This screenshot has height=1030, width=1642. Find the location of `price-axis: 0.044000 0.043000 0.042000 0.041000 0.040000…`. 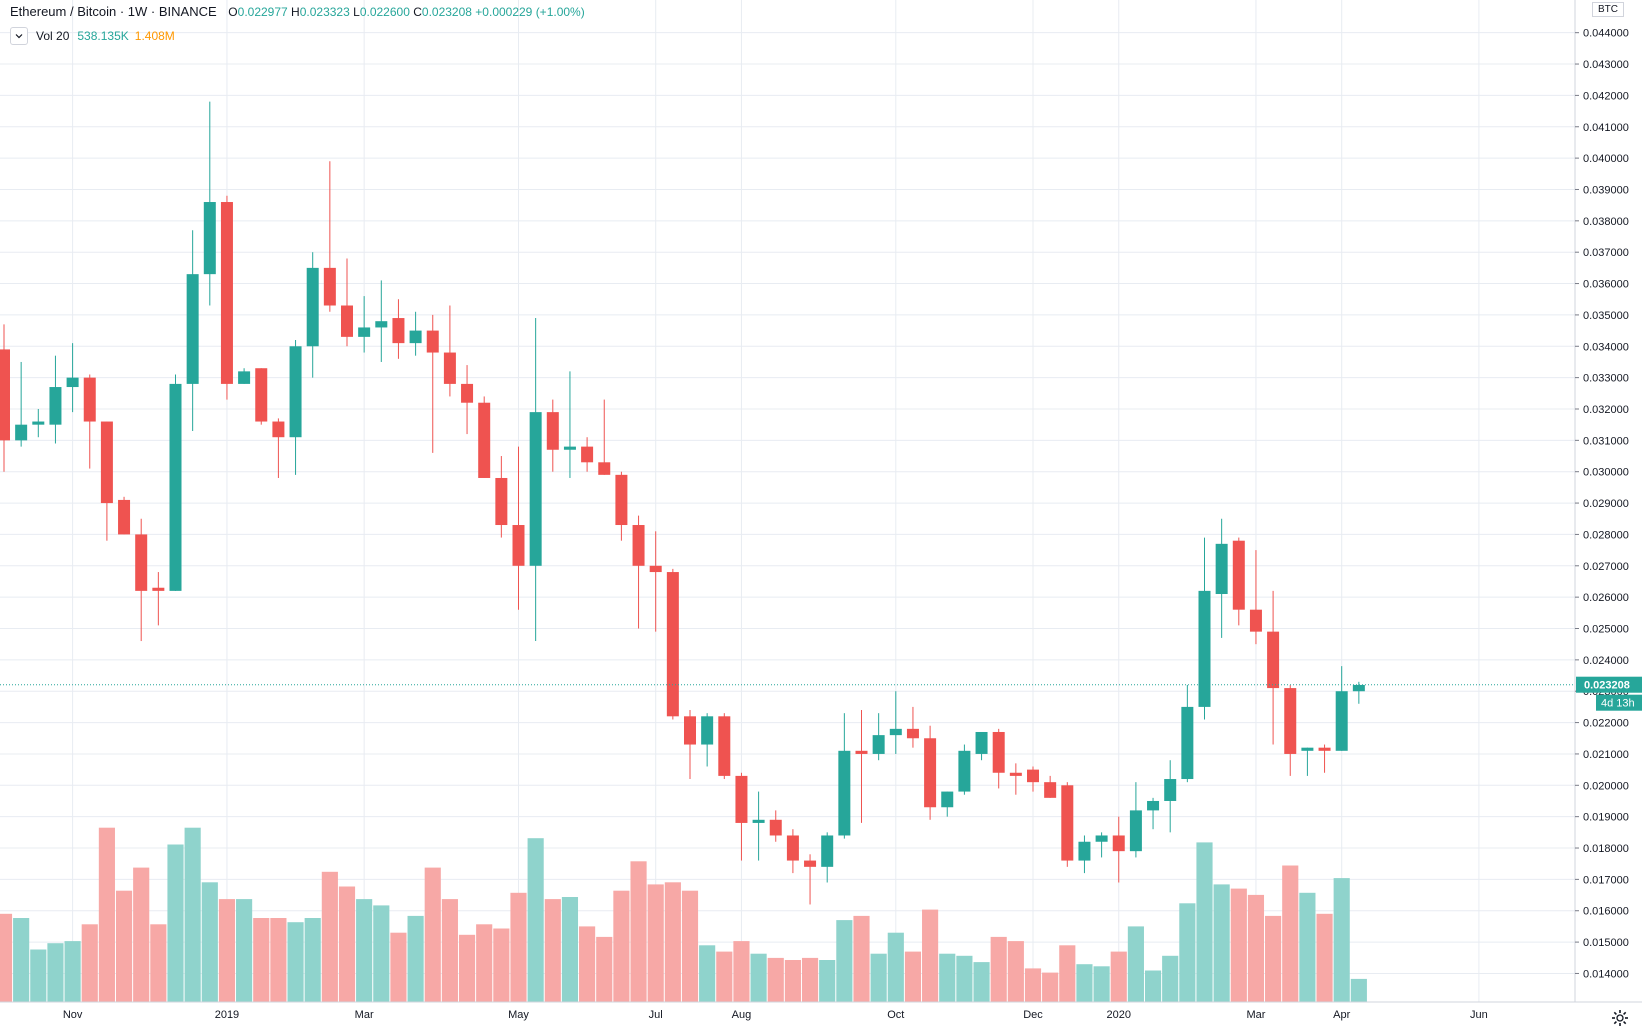

price-axis: 0.044000 0.043000 0.042000 0.041000 0.040000… is located at coordinates (1602, 504).